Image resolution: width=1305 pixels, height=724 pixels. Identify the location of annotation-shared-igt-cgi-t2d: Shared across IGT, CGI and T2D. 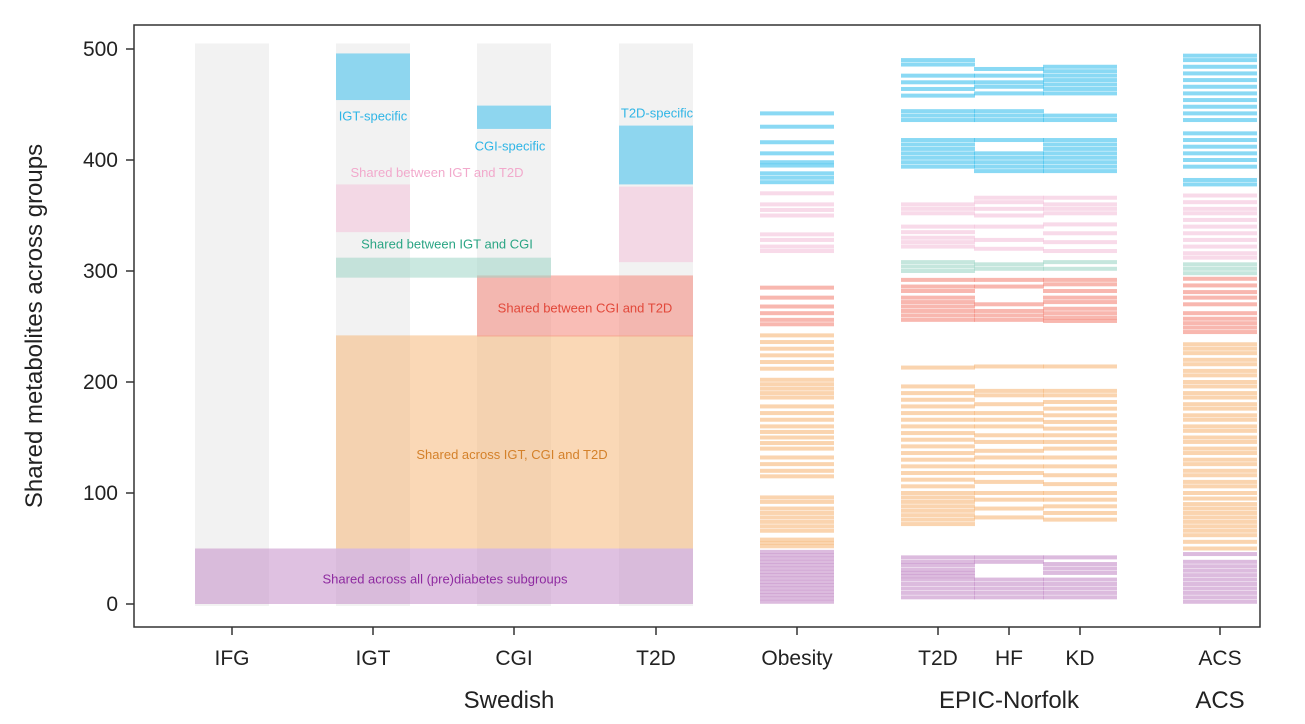
(511, 454).